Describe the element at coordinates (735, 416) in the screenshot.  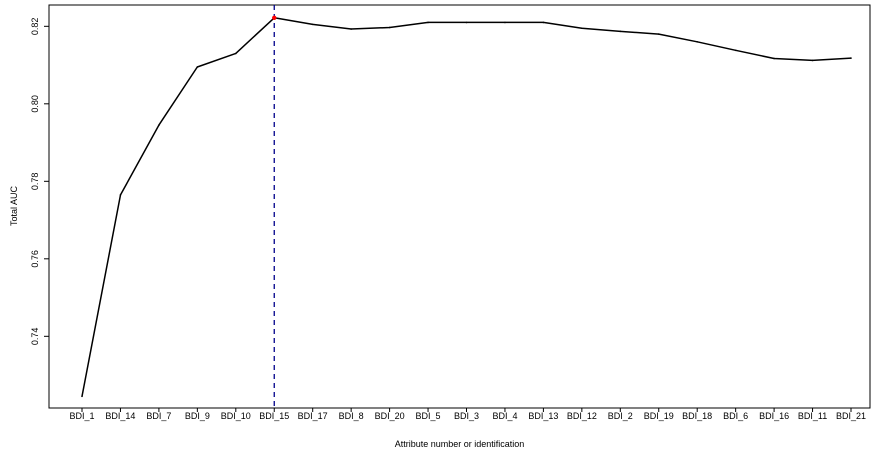
I see `x-tick-label: BDI_6` at that location.